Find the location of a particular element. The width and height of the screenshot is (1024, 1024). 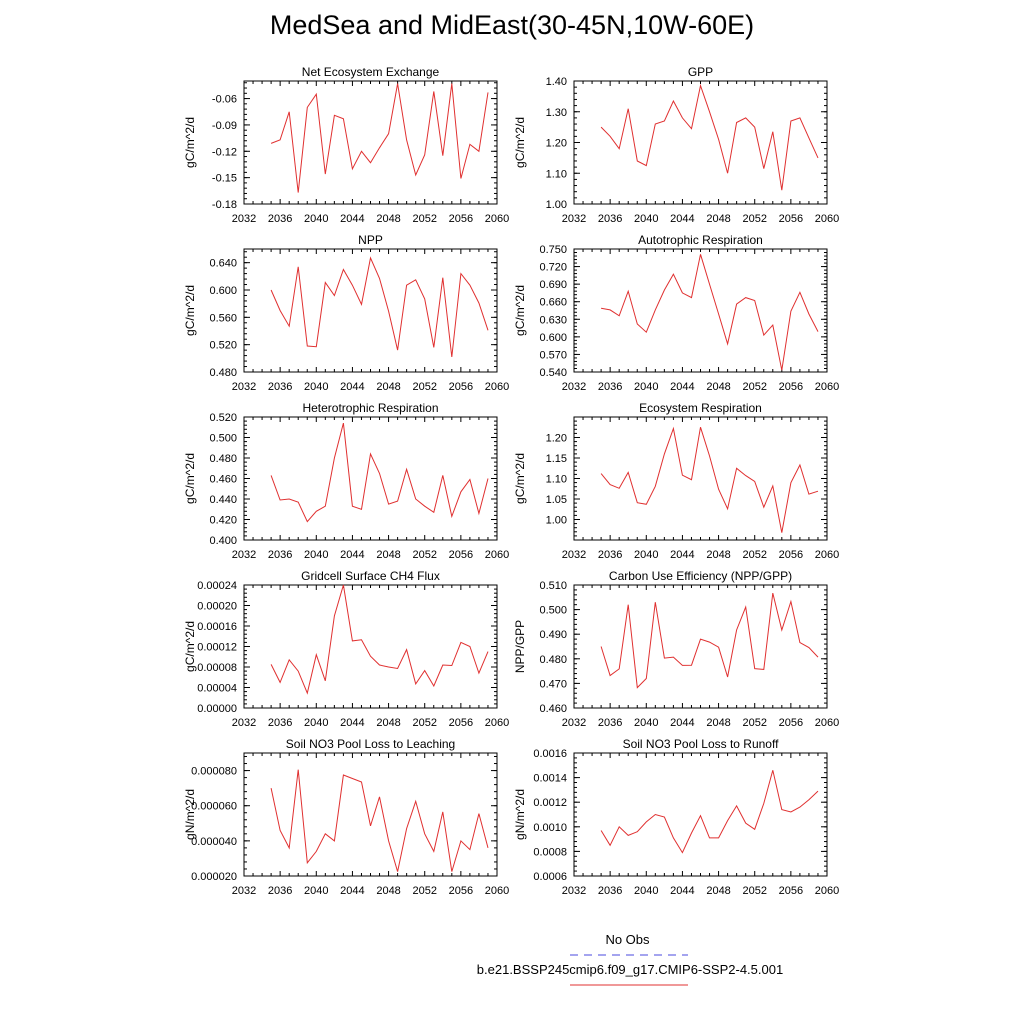

y-tick-label: 0.0006 is located at coordinates (550, 877).